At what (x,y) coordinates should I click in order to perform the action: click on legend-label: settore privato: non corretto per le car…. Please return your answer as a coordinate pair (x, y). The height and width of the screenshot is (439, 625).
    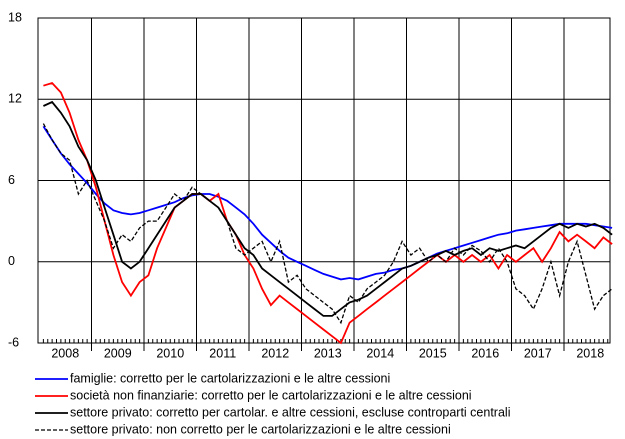
    Looking at the image, I should click on (260, 429).